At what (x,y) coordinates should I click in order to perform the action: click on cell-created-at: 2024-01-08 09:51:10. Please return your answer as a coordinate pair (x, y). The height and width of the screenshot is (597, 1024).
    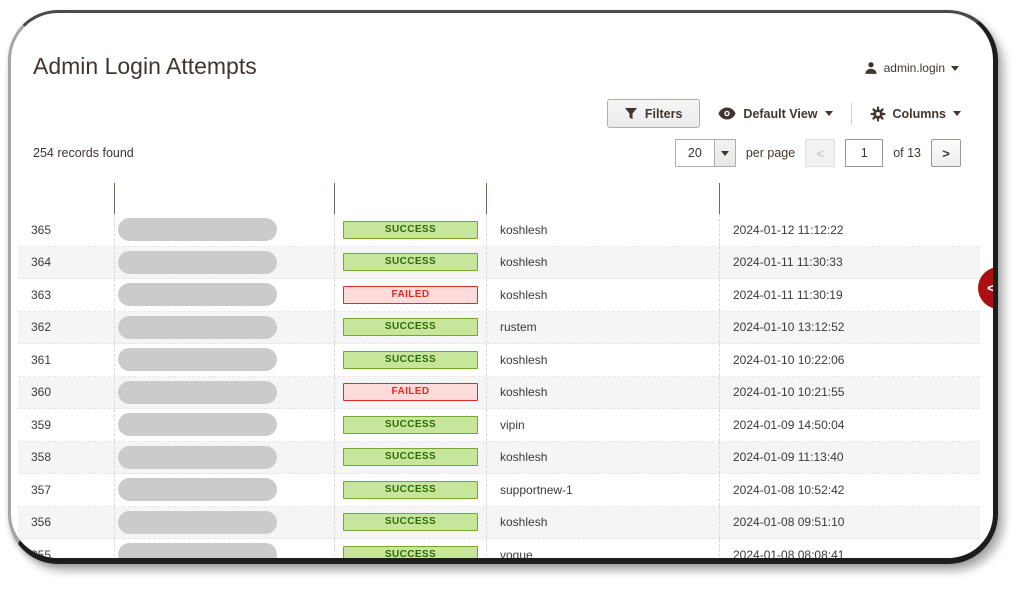
    Looking at the image, I should click on (789, 522).